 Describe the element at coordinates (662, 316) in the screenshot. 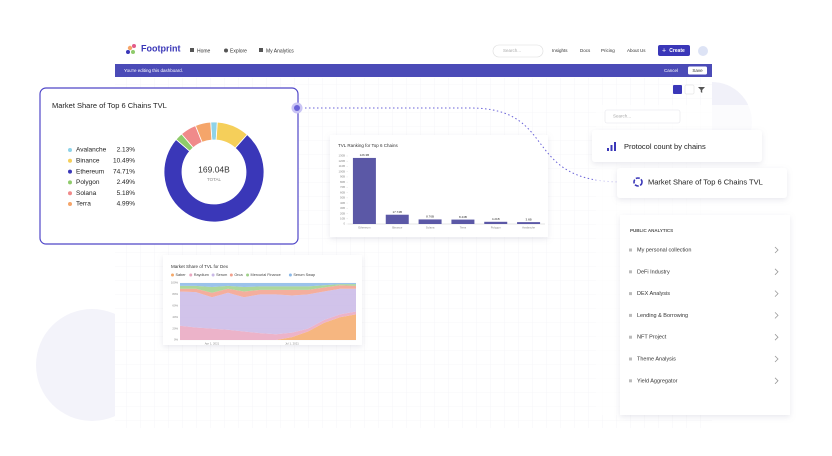

I see `item-label: Lending & Borrowing` at that location.